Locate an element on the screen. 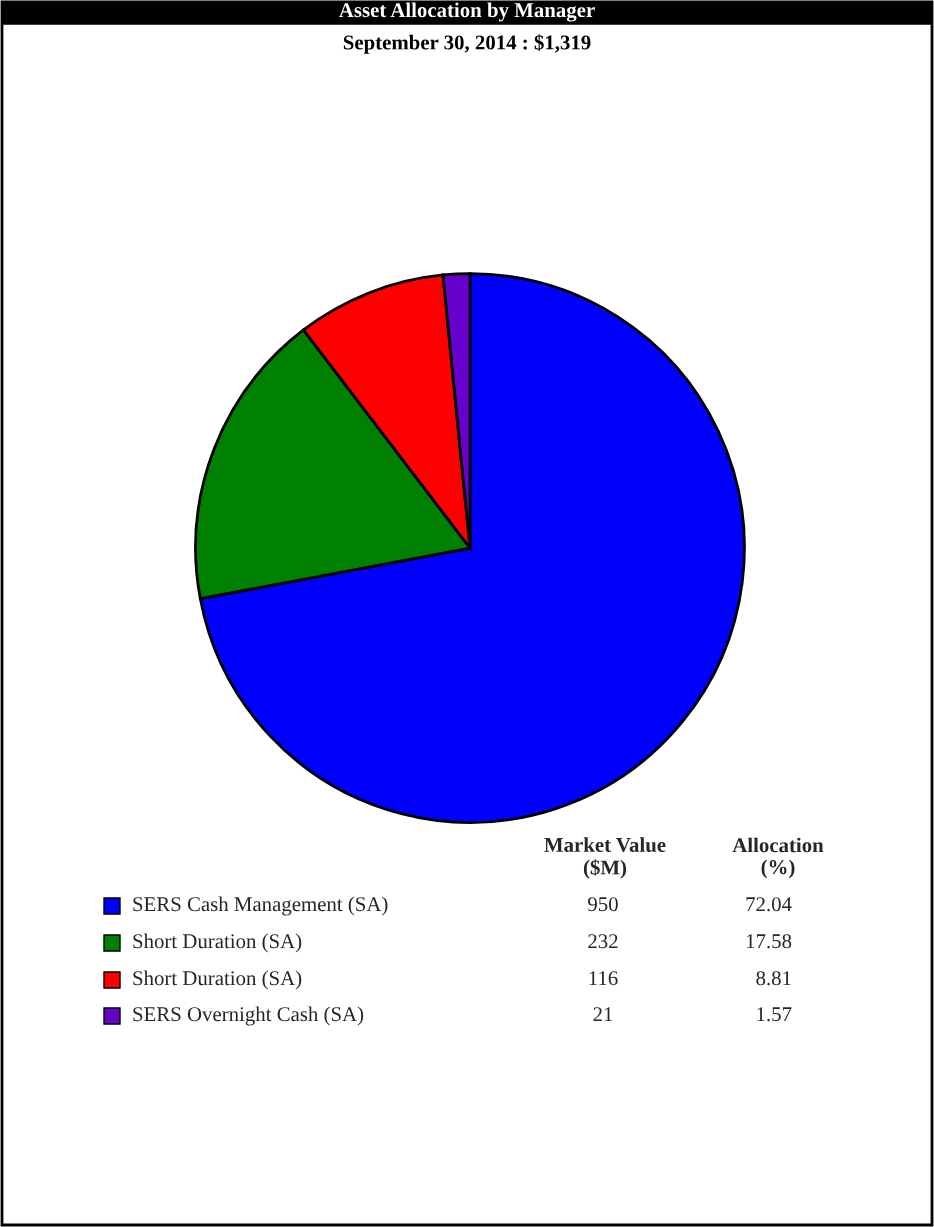 This screenshot has height=1227, width=934. text: 950 is located at coordinates (603, 904).